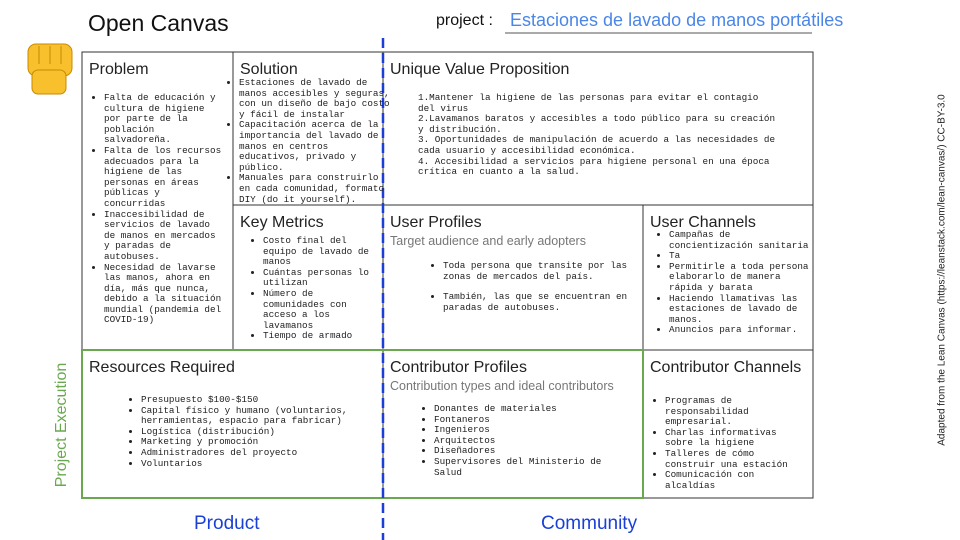 This screenshot has width=960, height=540. I want to click on fist-icon, so click(50, 69).